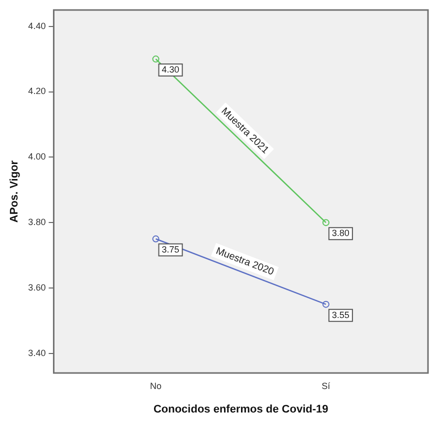 The width and height of the screenshot is (433, 424). What do you see at coordinates (14, 191) in the screenshot?
I see `y-axis-title: APos. Vigor` at bounding box center [14, 191].